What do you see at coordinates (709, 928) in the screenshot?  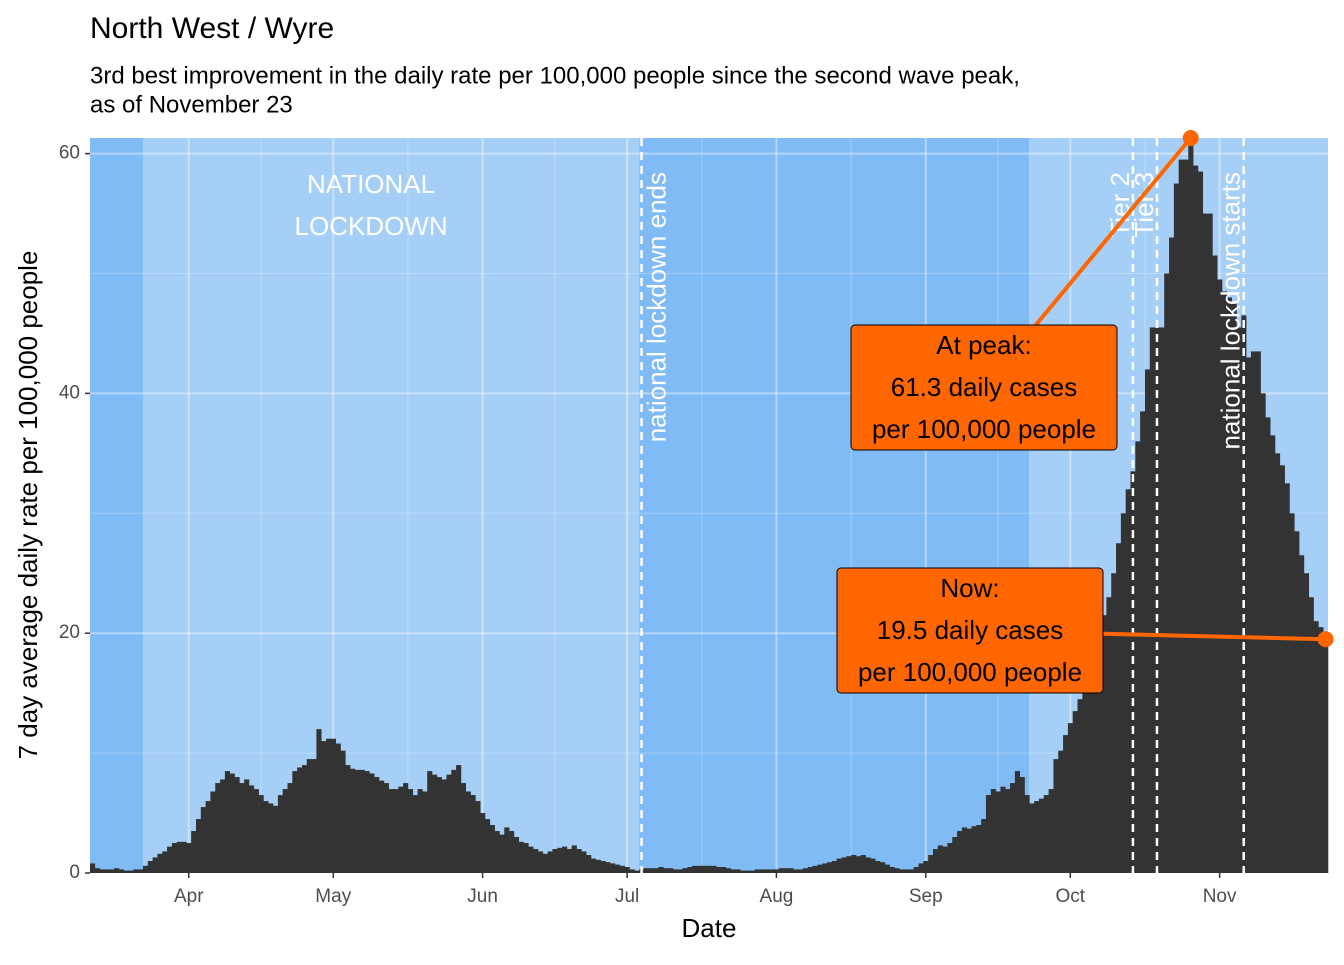 I see `x-axis-label: Date` at bounding box center [709, 928].